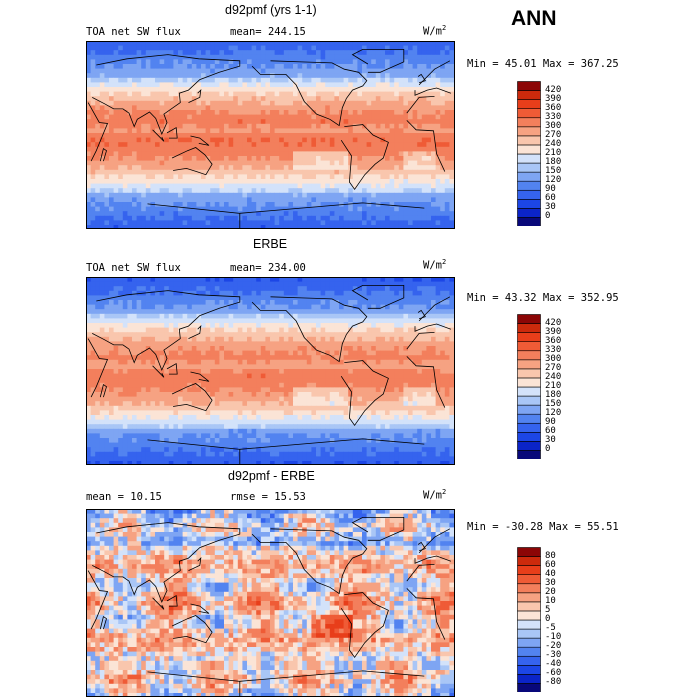 The width and height of the screenshot is (700, 700). I want to click on panel3-field, so click(270, 603).